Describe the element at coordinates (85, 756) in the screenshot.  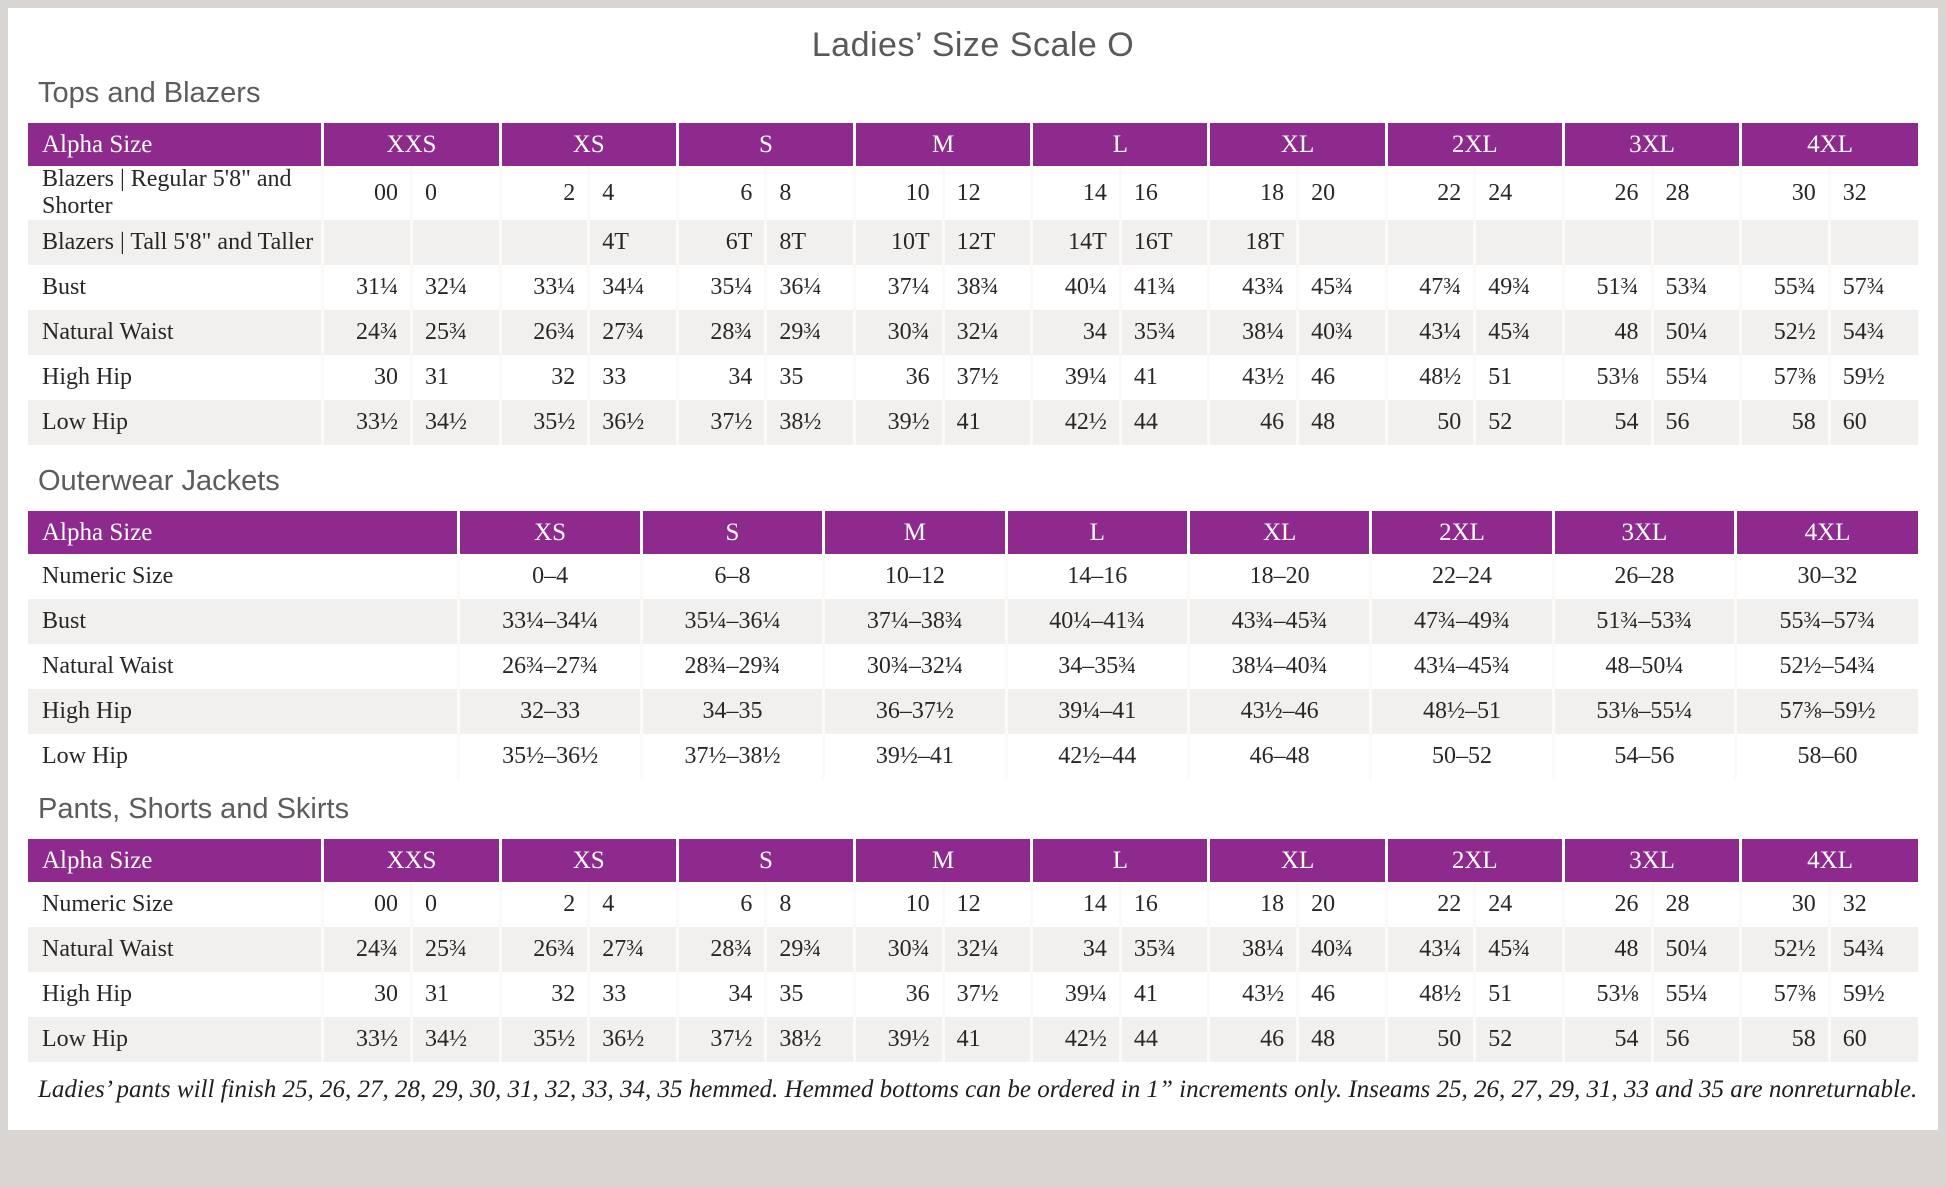
I see `row-label: Low Hip` at that location.